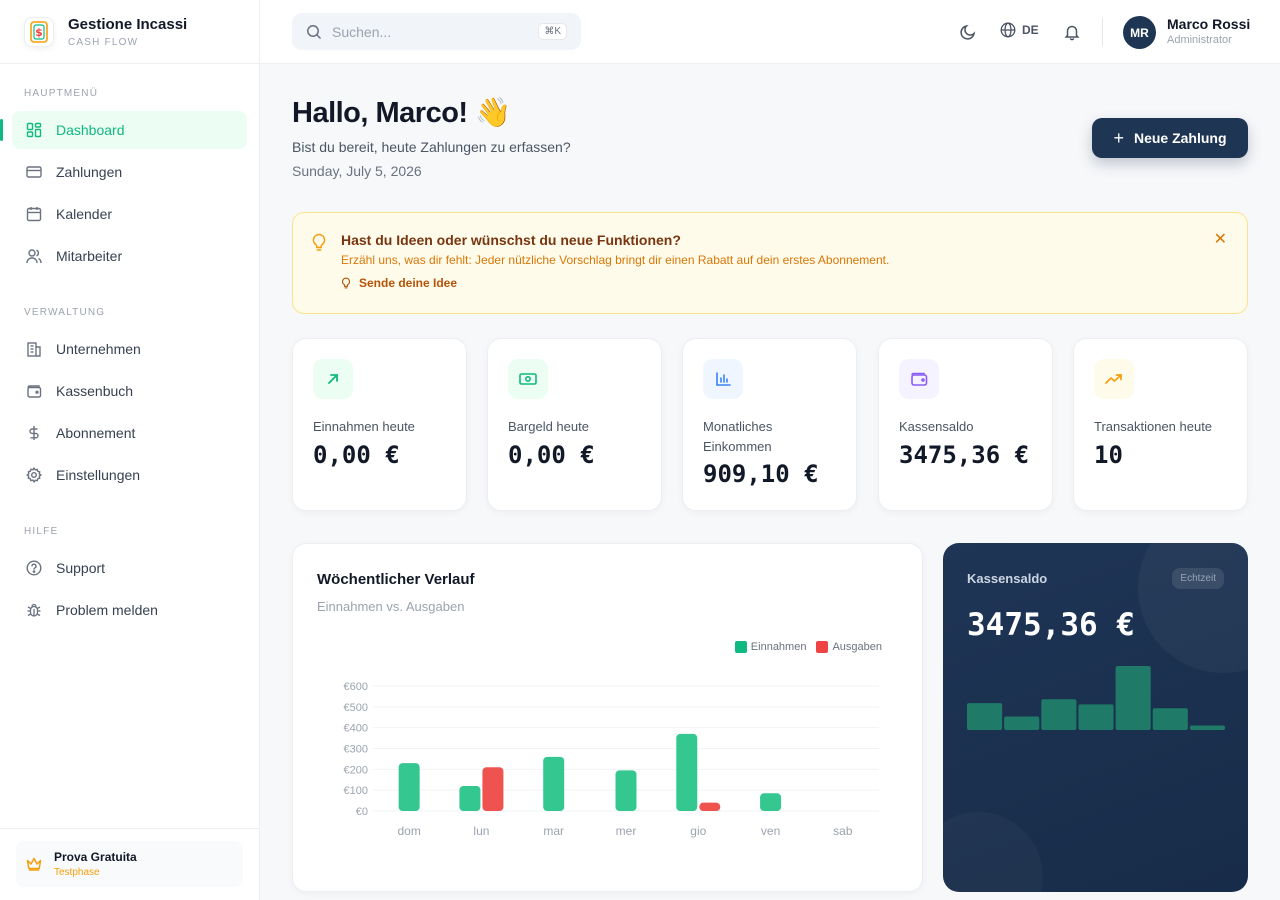 The height and width of the screenshot is (900, 1280). Describe the element at coordinates (409, 787) in the screenshot. I see `bar-income-dom` at that location.